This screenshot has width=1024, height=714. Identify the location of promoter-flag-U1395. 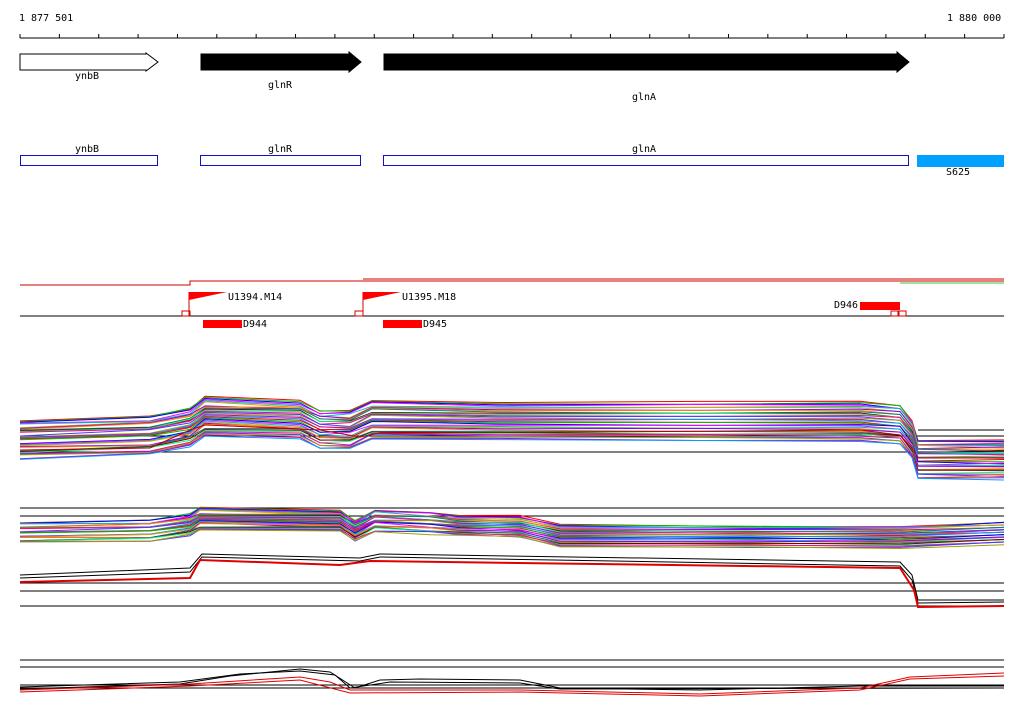
(377, 304).